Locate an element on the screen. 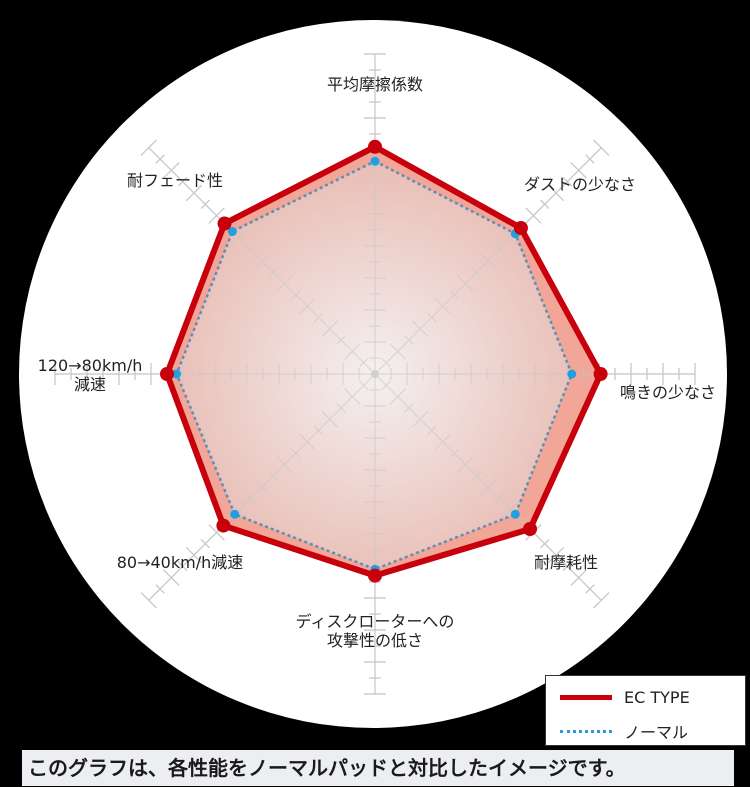  axis-label: ダストの少なさ is located at coordinates (580, 184).